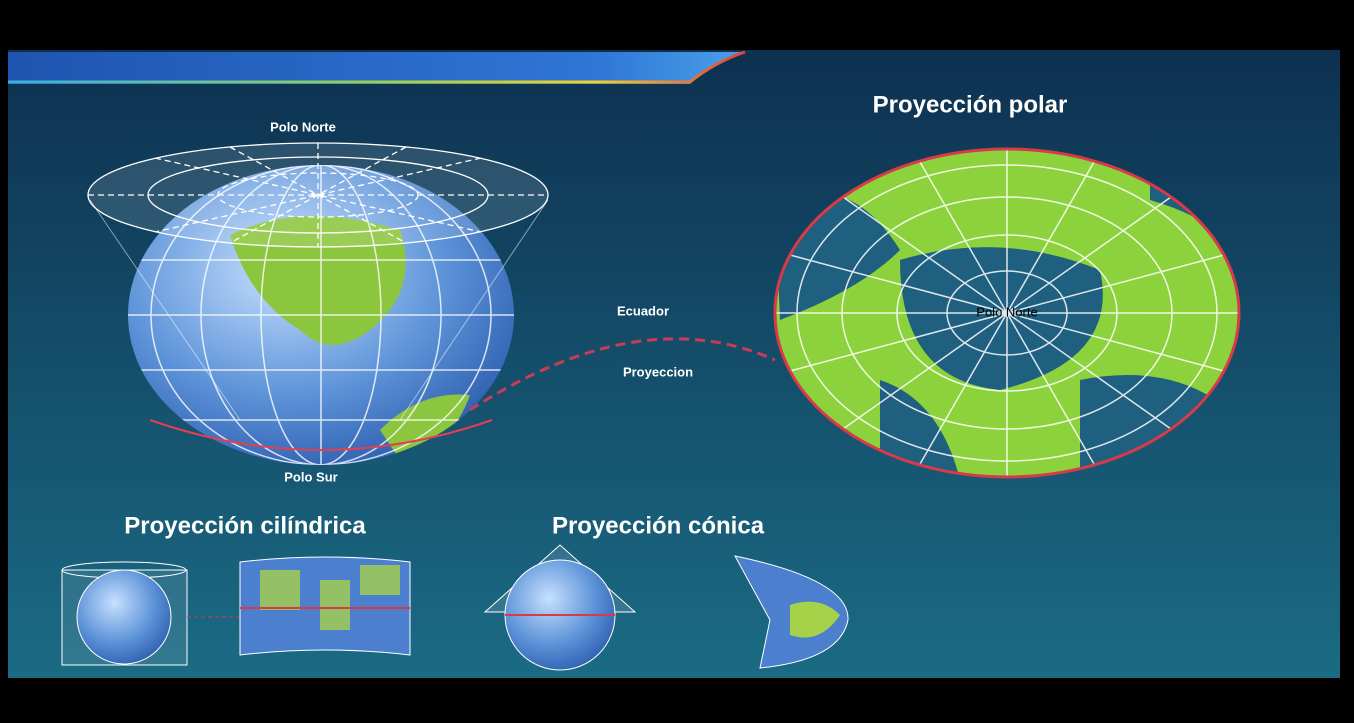 The height and width of the screenshot is (723, 1354). What do you see at coordinates (318, 195) in the screenshot?
I see `projection-plane` at bounding box center [318, 195].